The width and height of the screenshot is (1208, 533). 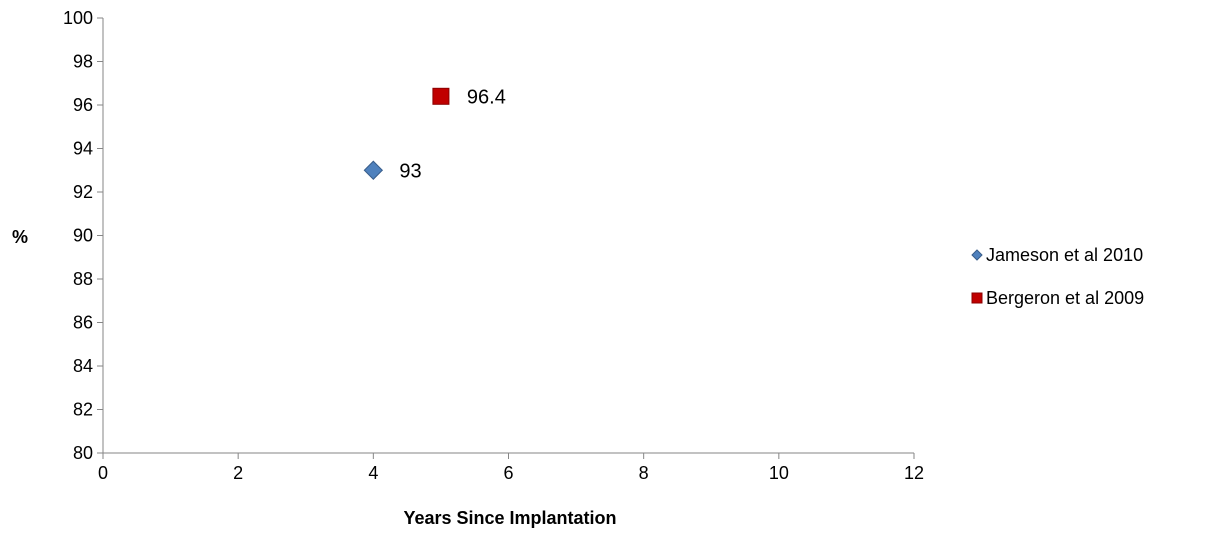 What do you see at coordinates (508, 473) in the screenshot?
I see `x-tick-label: 6` at bounding box center [508, 473].